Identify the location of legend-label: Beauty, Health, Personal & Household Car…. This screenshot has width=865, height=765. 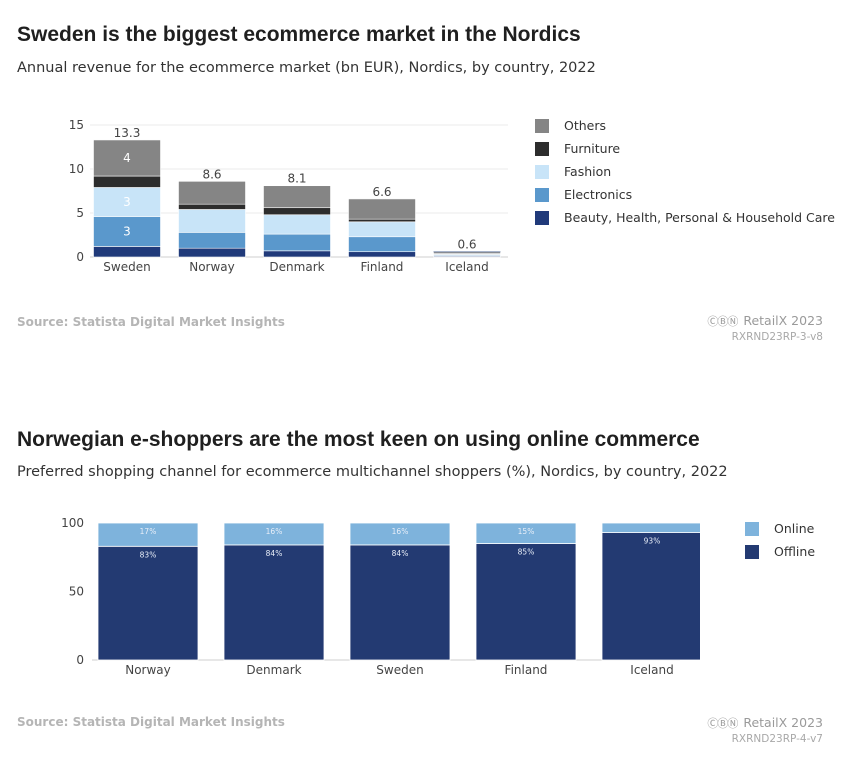
(699, 217).